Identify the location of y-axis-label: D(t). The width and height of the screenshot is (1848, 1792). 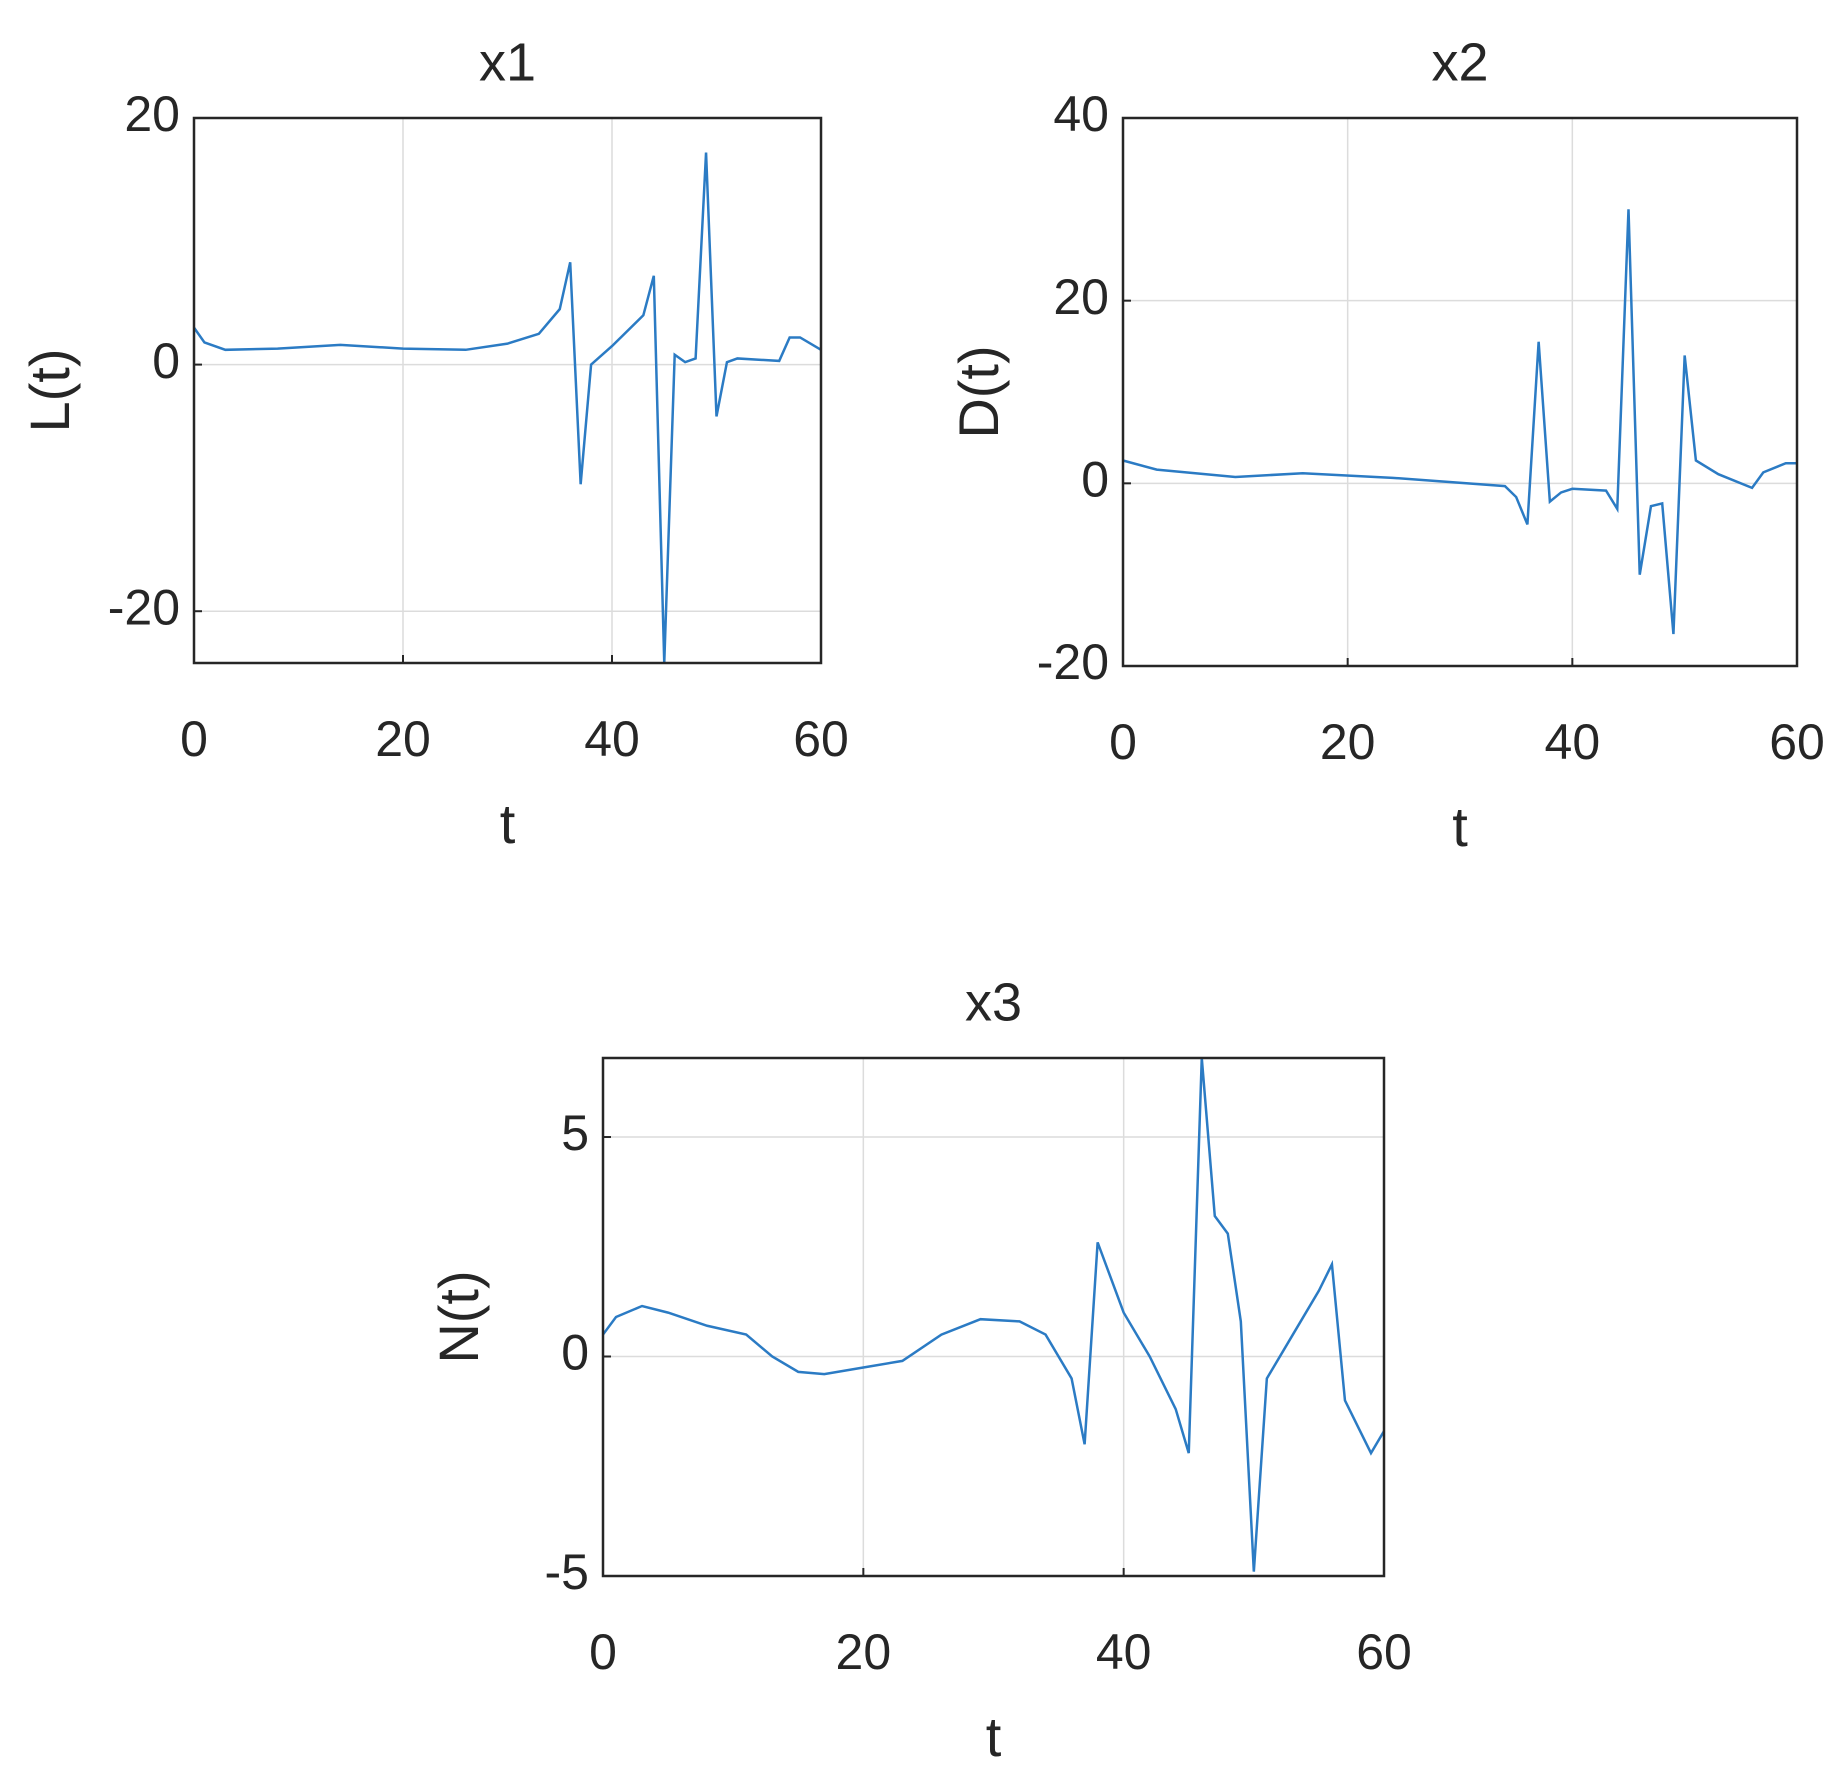
(978, 391).